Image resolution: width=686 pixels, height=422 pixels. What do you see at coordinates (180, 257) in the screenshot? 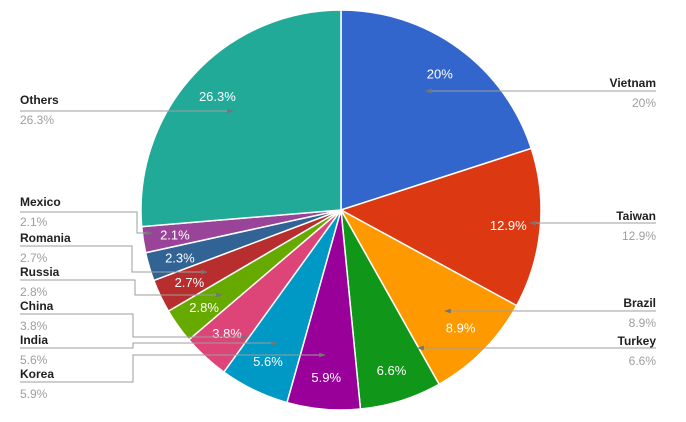
I see `slice-percent-label: 2.3%` at bounding box center [180, 257].